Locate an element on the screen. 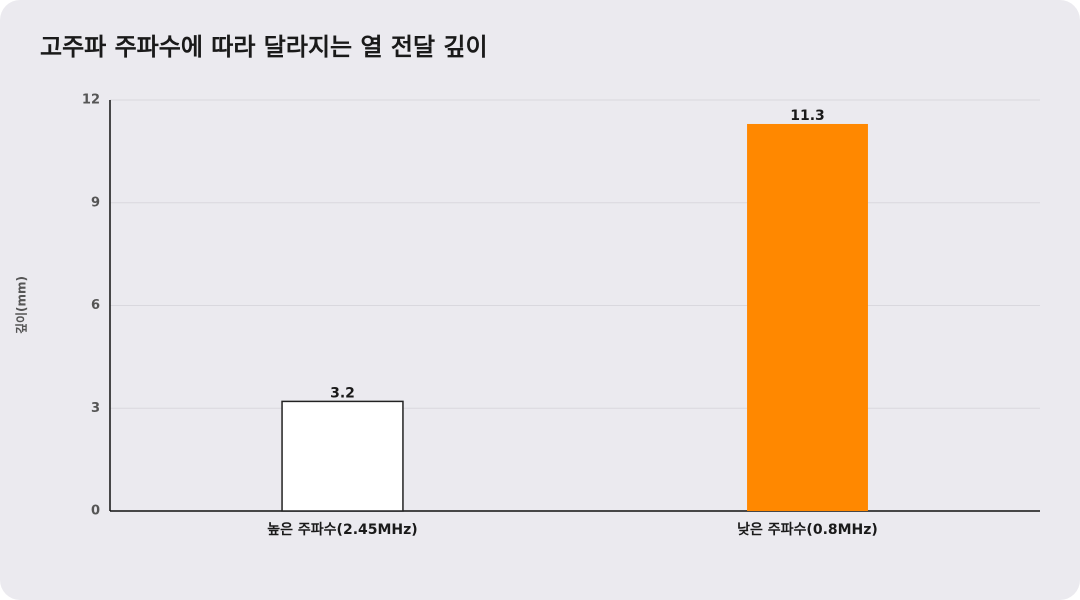 The width and height of the screenshot is (1080, 600). value-label: 3.2 is located at coordinates (342, 393).